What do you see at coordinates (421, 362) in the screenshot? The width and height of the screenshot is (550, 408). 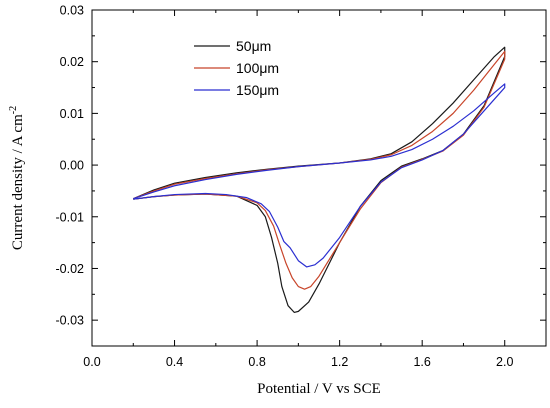 I see `x-tick-label: 1.6` at bounding box center [421, 362].